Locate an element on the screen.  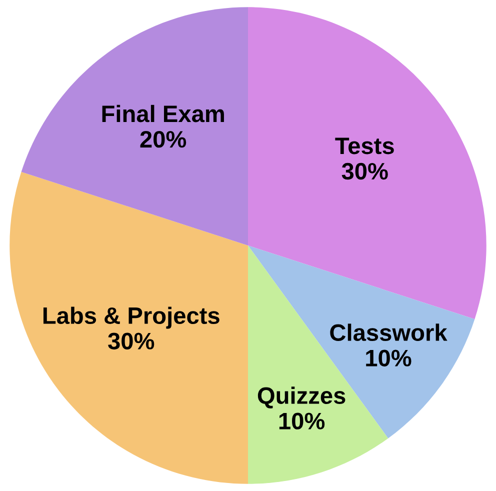
data-label: 20% is located at coordinates (163, 139).